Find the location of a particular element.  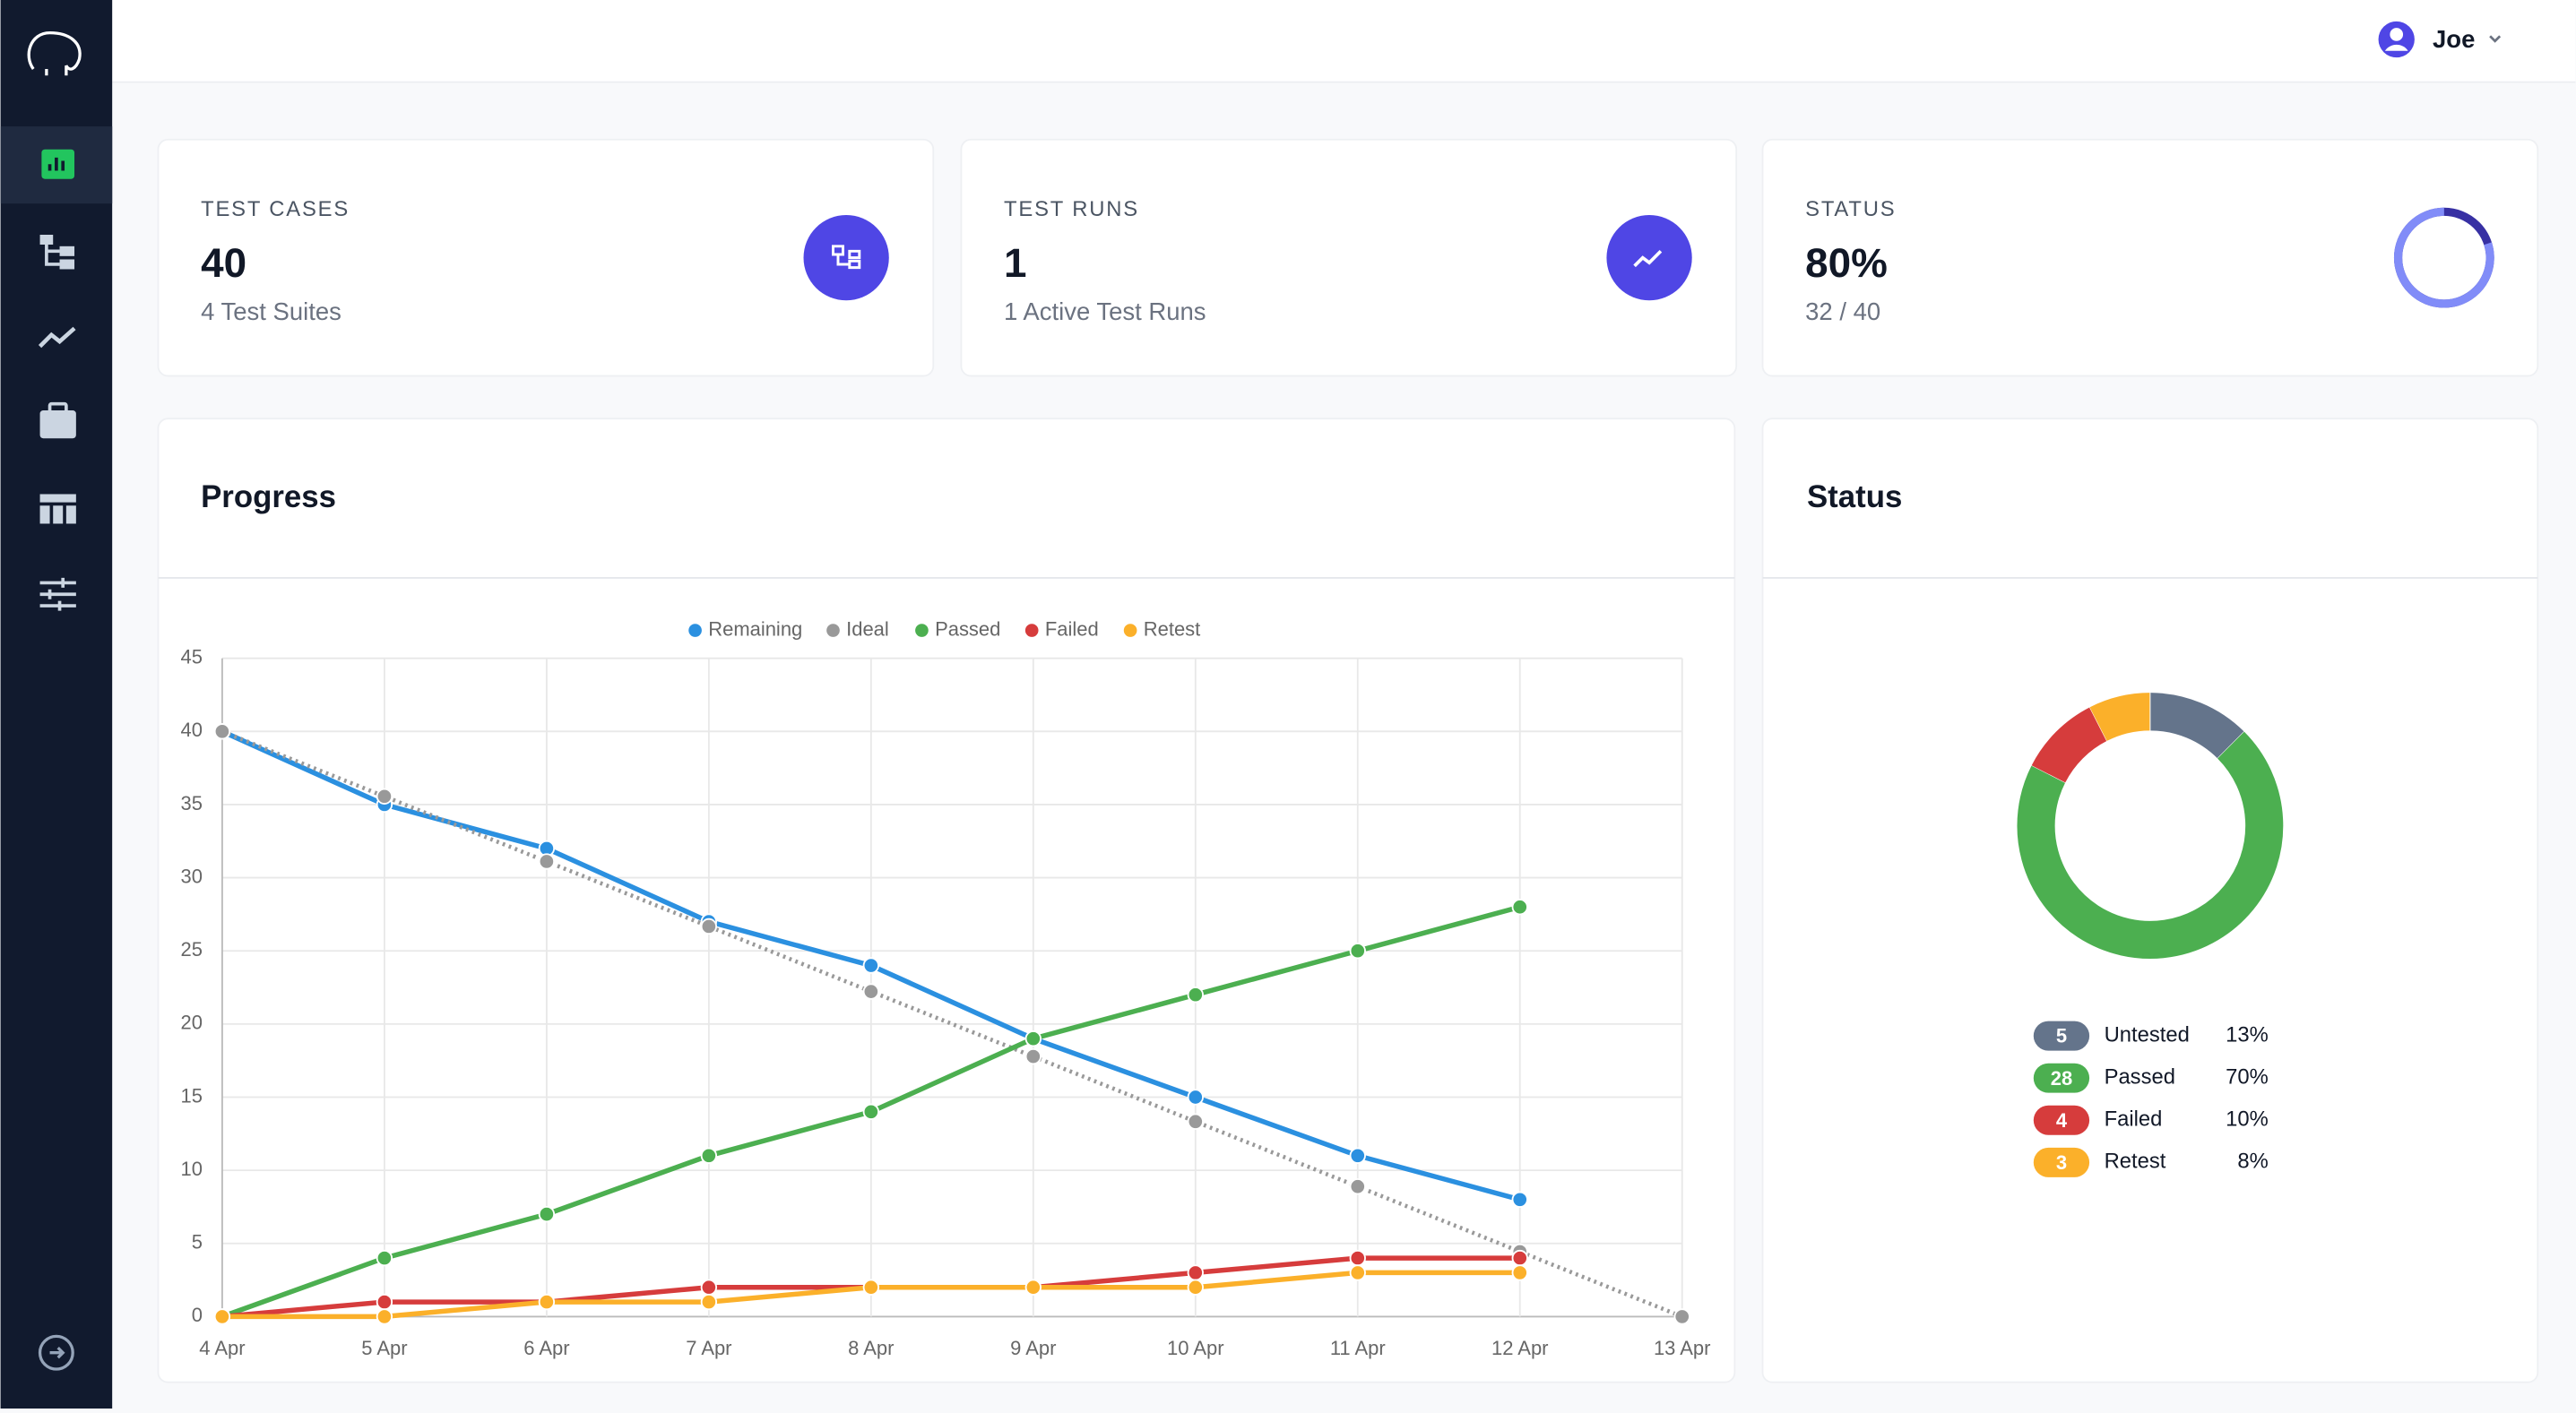

y-tick-label: 10 is located at coordinates (191, 1169).